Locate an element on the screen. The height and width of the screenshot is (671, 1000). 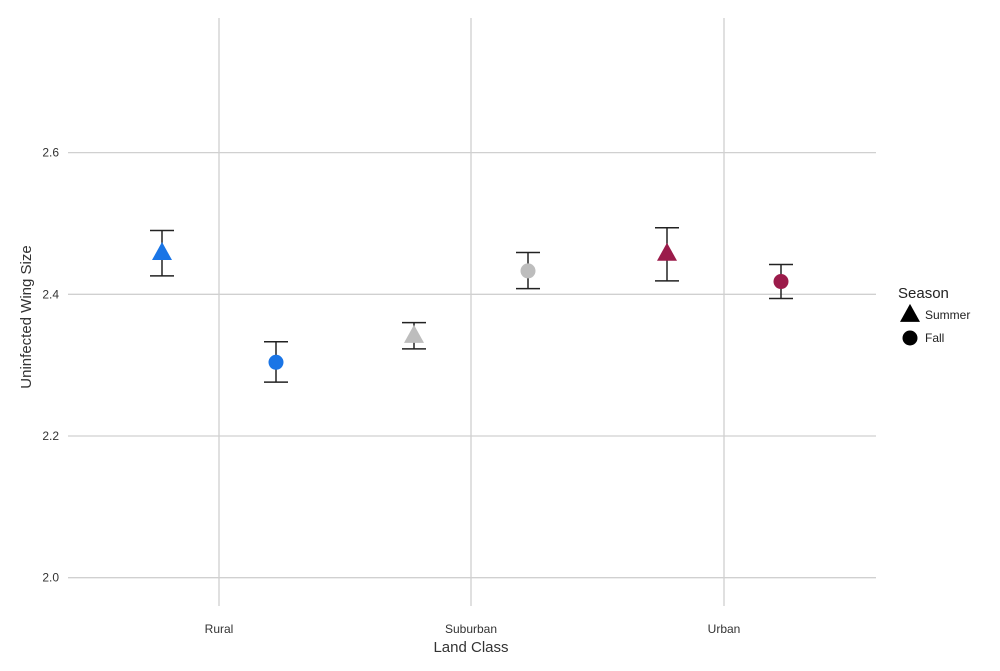
x-tick-label: Suburban is located at coordinates (471, 629).